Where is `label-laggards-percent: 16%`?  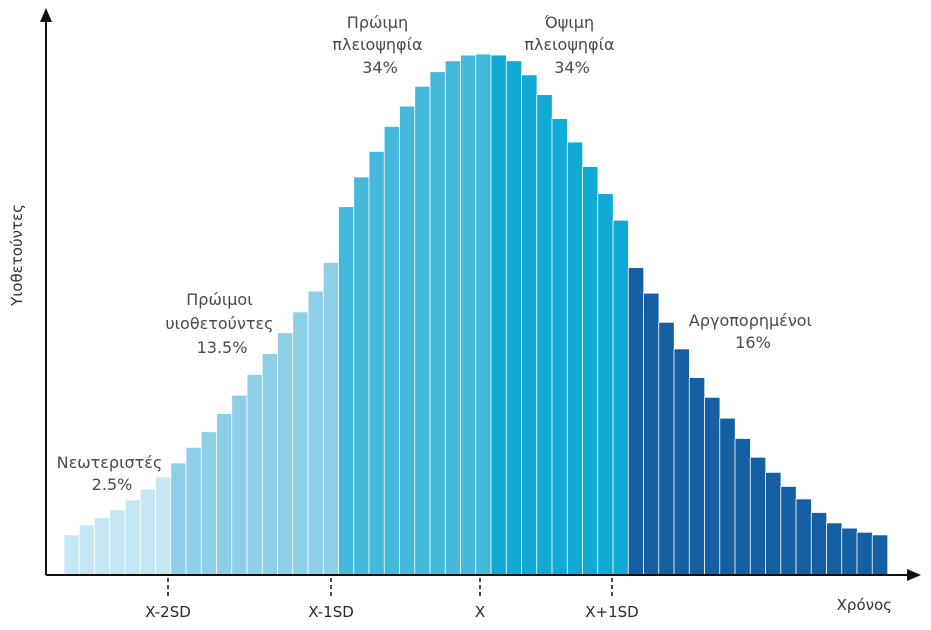
label-laggards-percent: 16% is located at coordinates (753, 342).